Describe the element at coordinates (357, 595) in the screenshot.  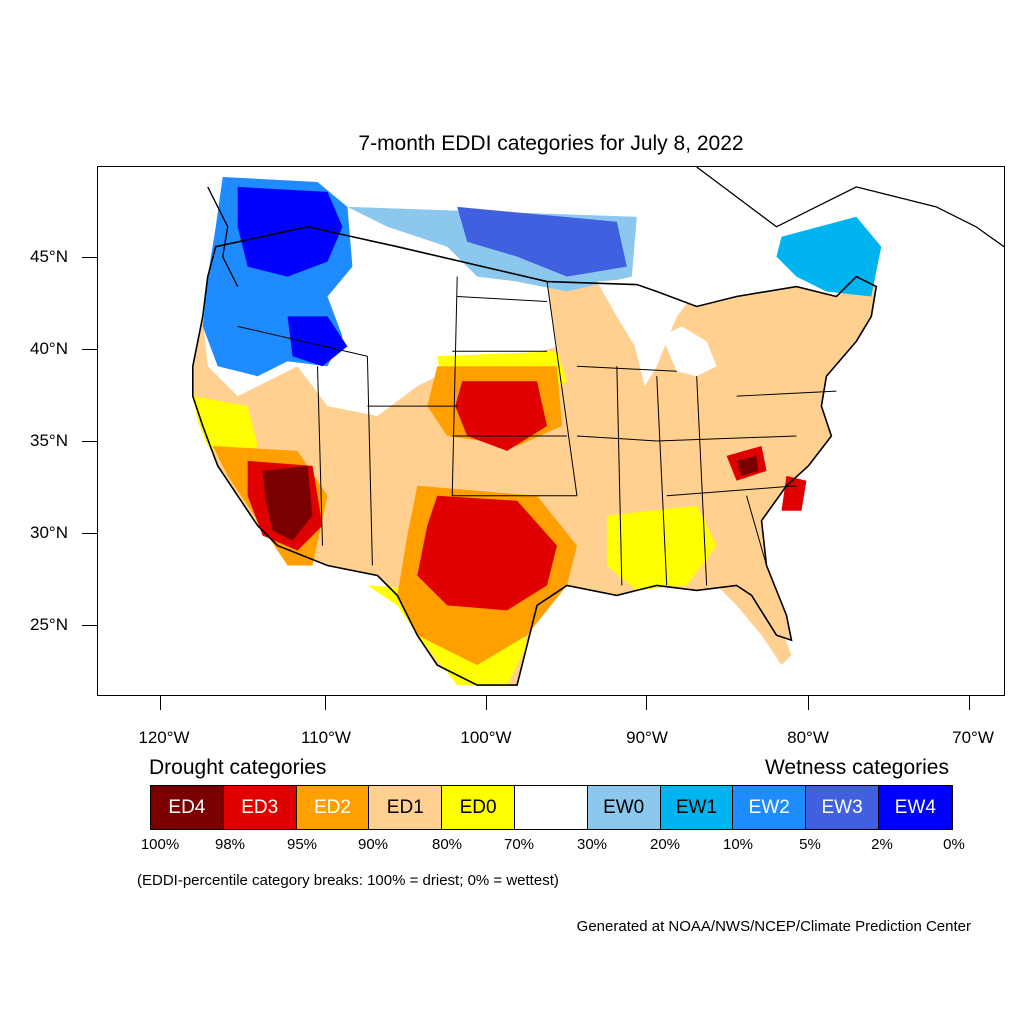
I see `normal-region-southwest` at that location.